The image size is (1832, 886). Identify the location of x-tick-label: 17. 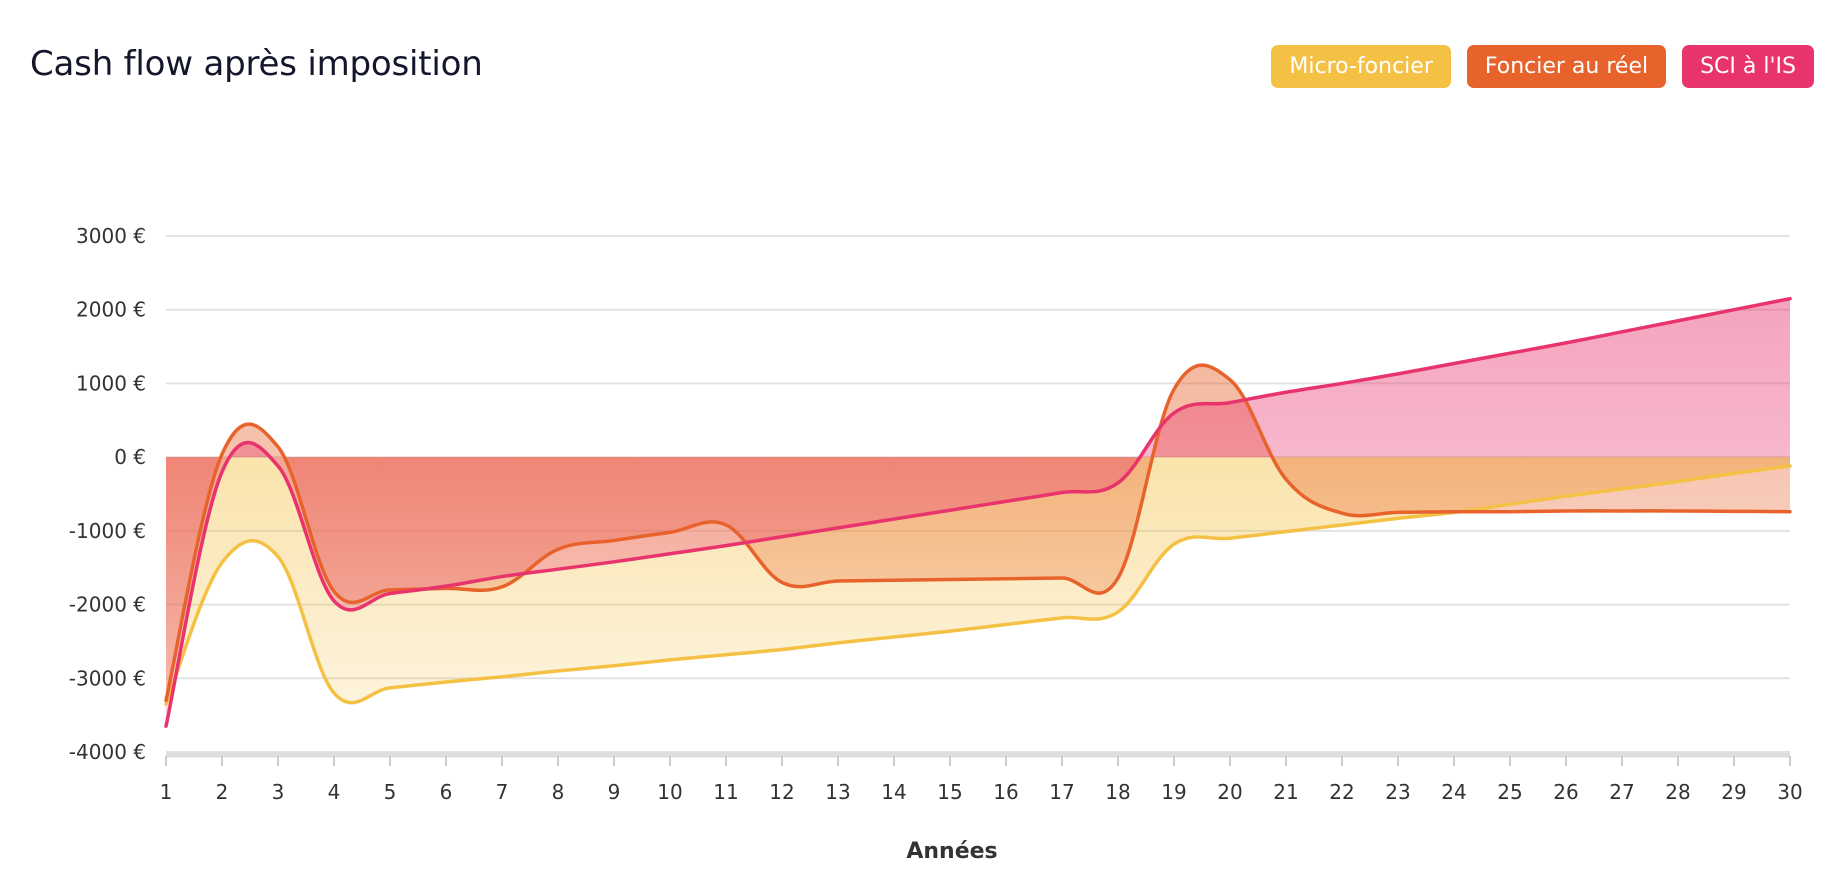
(1061, 792).